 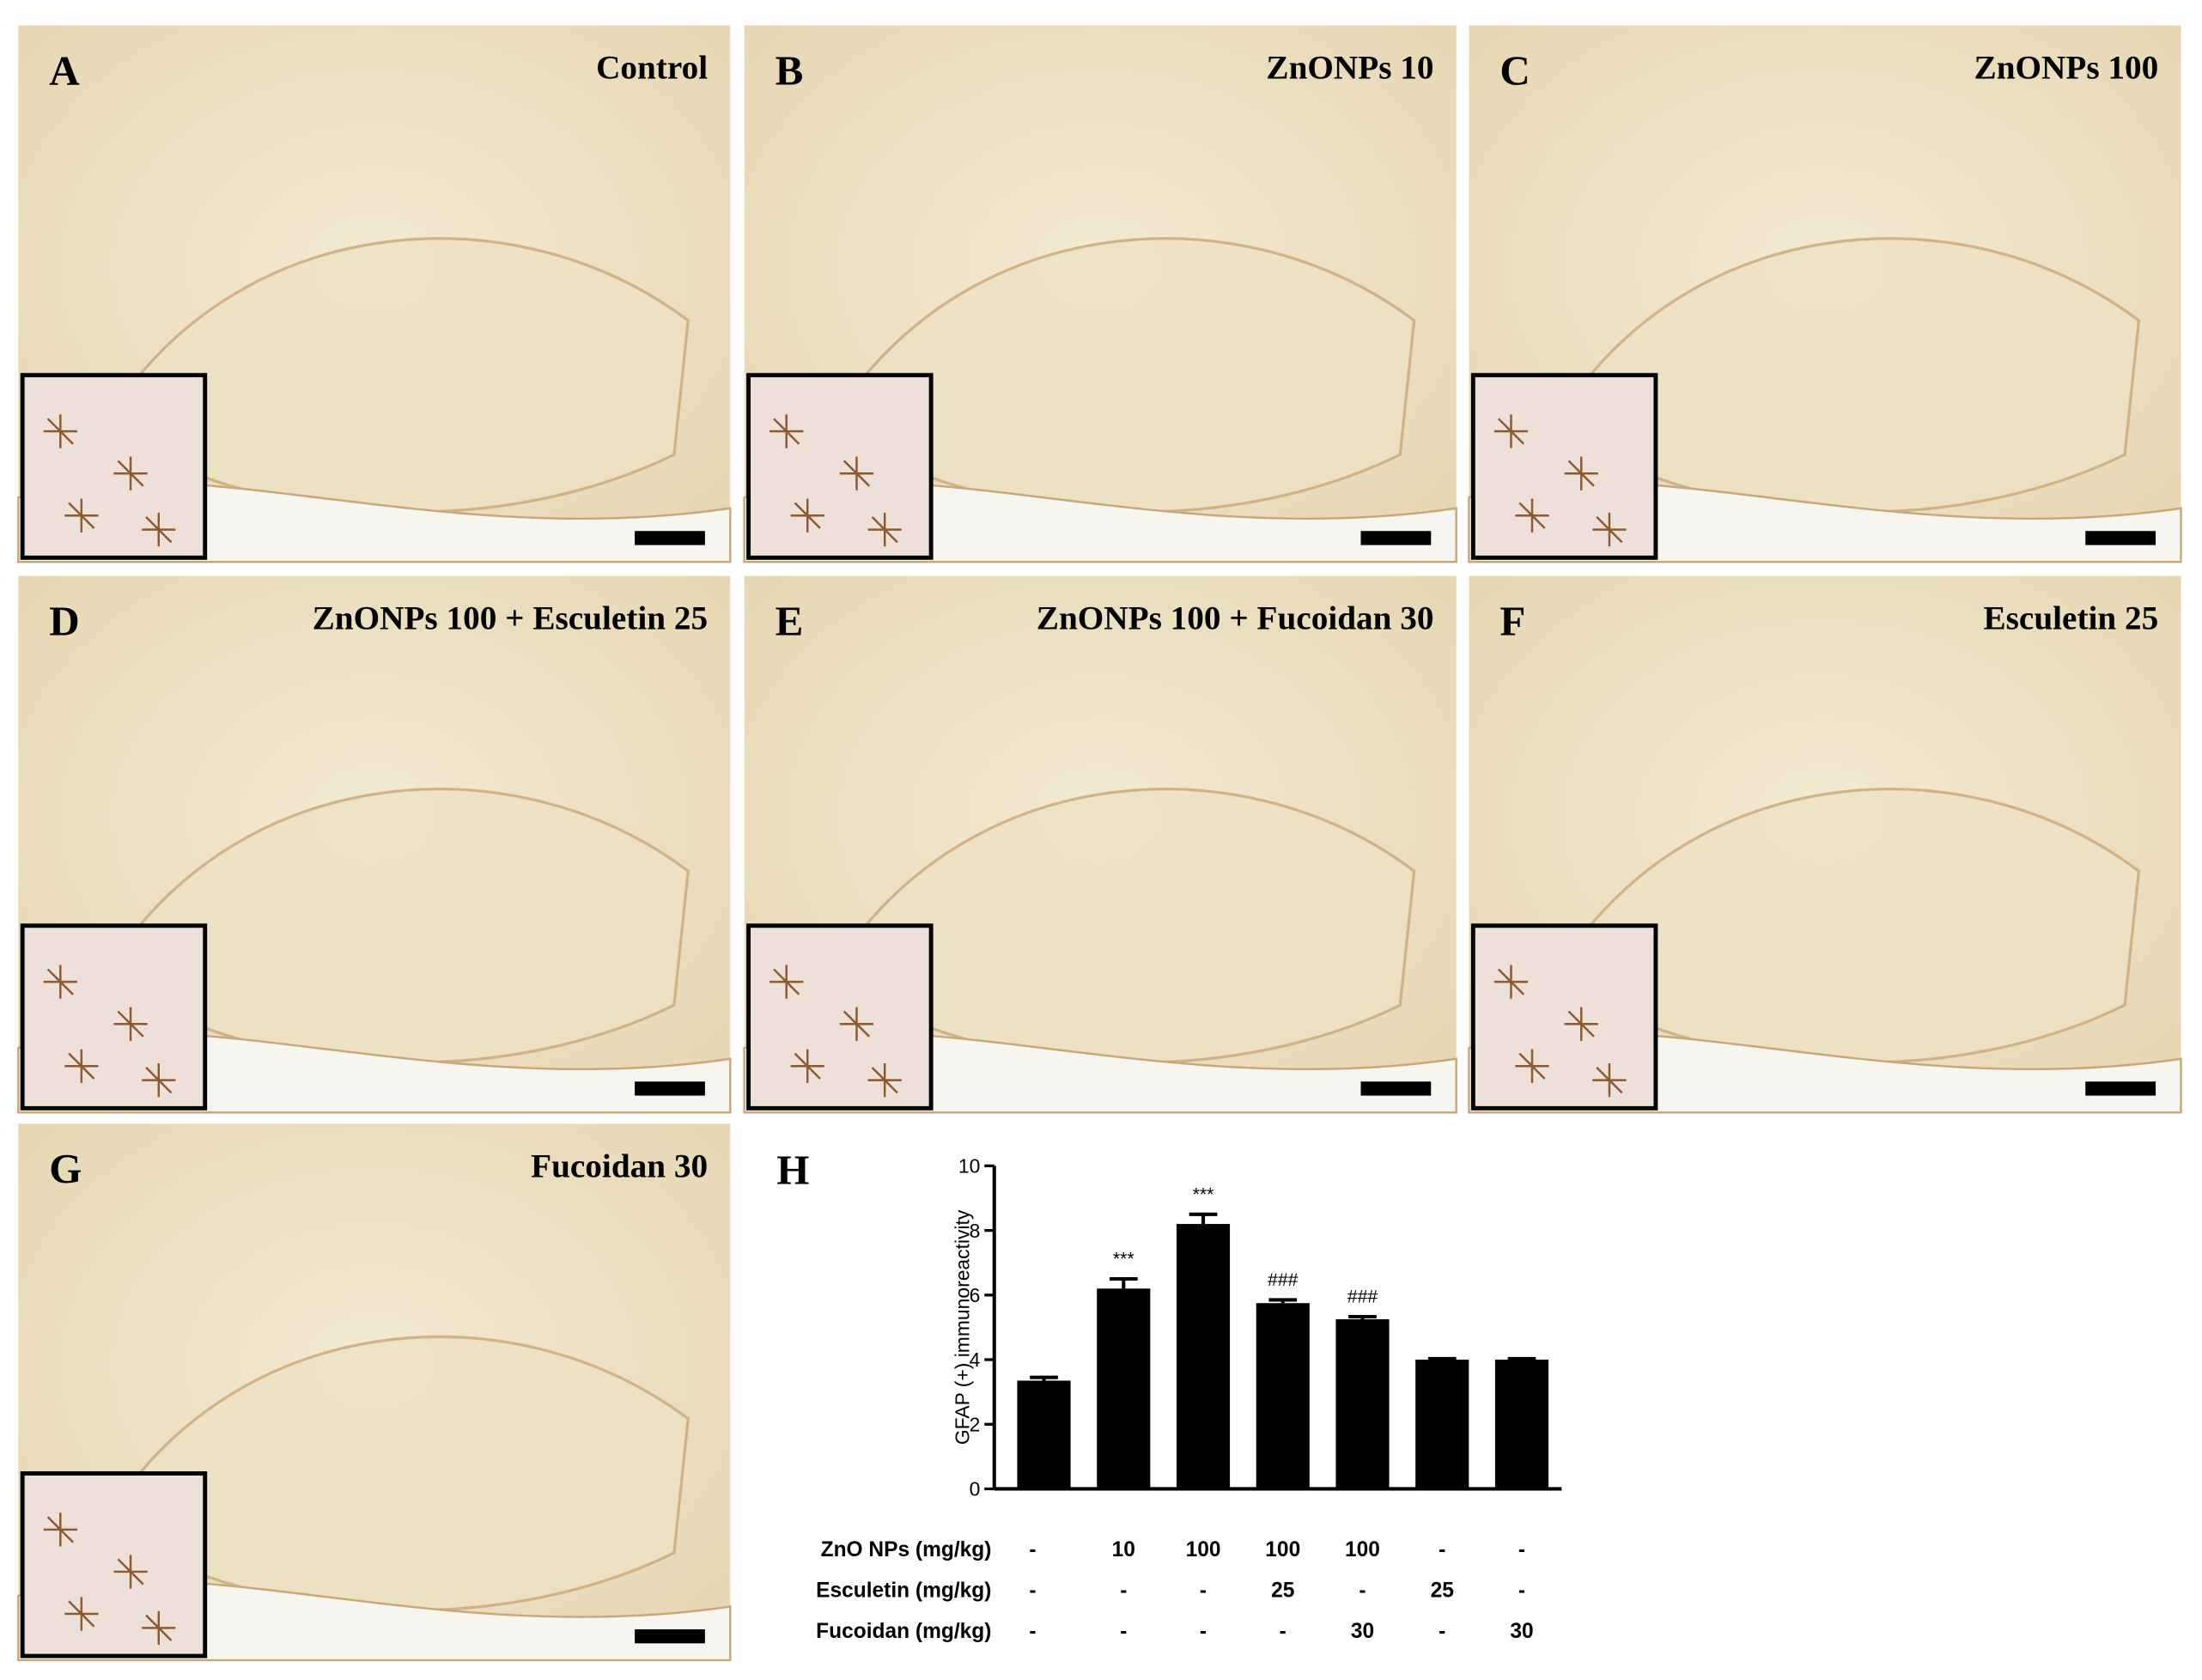 I want to click on panel-letter: B, so click(x=790, y=70).